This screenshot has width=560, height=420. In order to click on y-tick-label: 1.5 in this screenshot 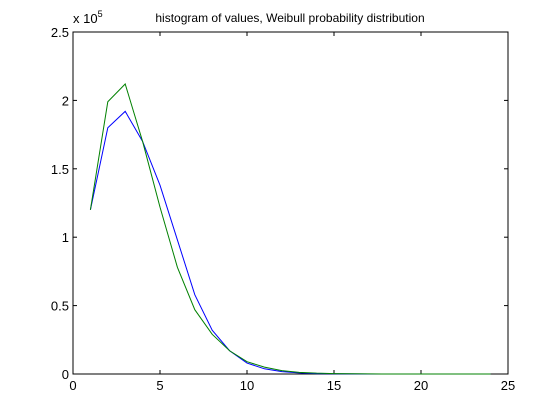, I will do `click(60, 169)`.